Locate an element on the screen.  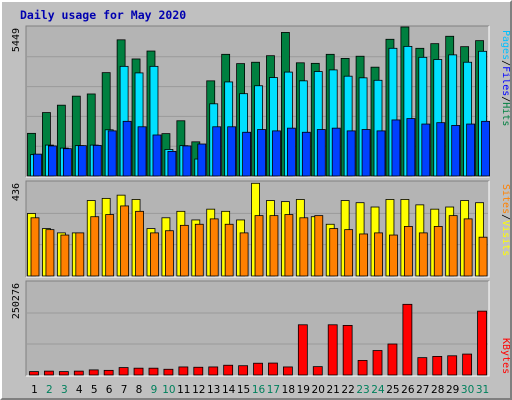
day-label-9: 9 is located at coordinates (154, 390).